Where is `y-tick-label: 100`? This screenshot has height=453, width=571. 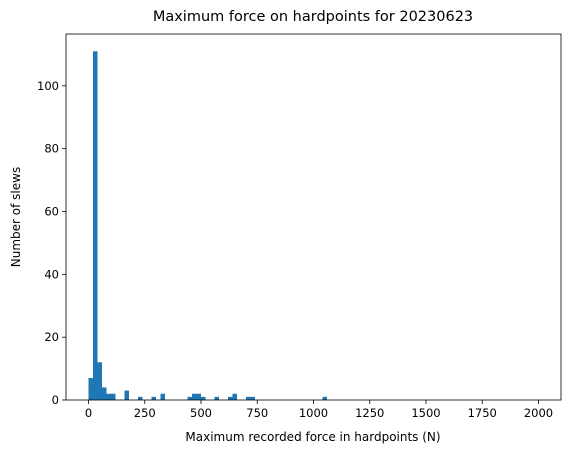 y-tick-label: 100 is located at coordinates (48, 86).